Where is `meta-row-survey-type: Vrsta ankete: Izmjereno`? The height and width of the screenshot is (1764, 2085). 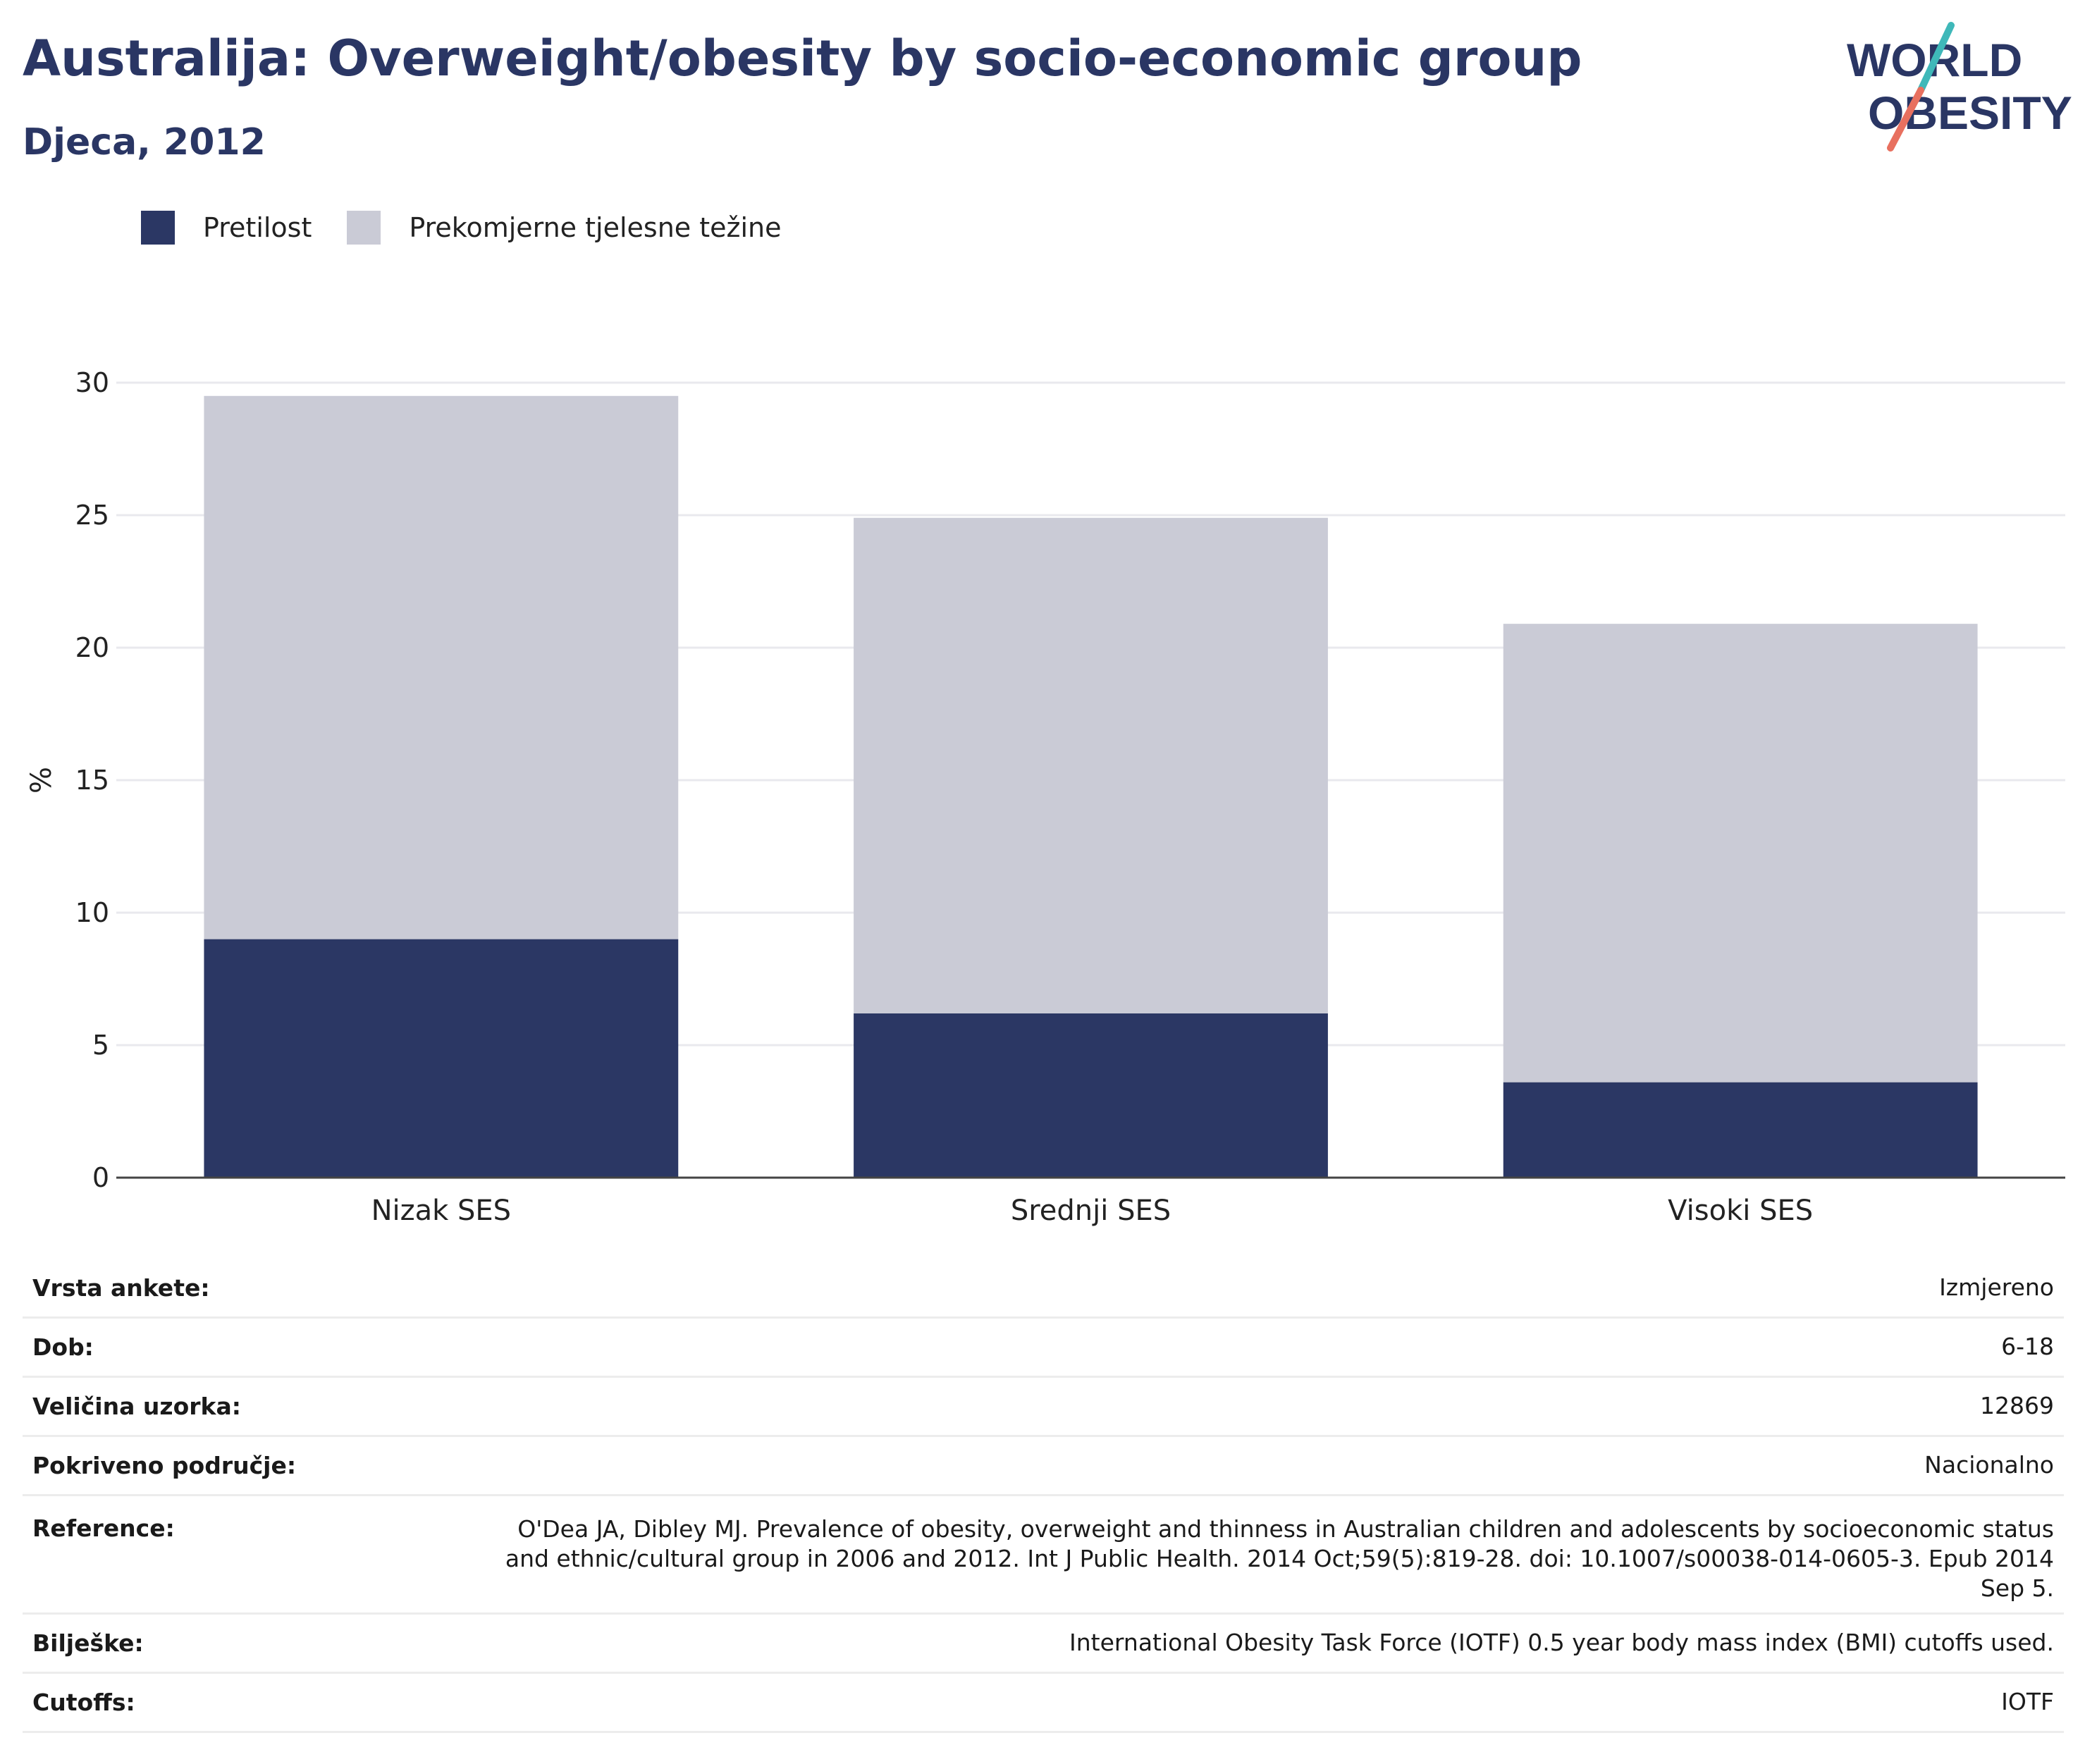
meta-row-survey-type: Vrsta ankete: Izmjereno is located at coordinates (1043, 1289).